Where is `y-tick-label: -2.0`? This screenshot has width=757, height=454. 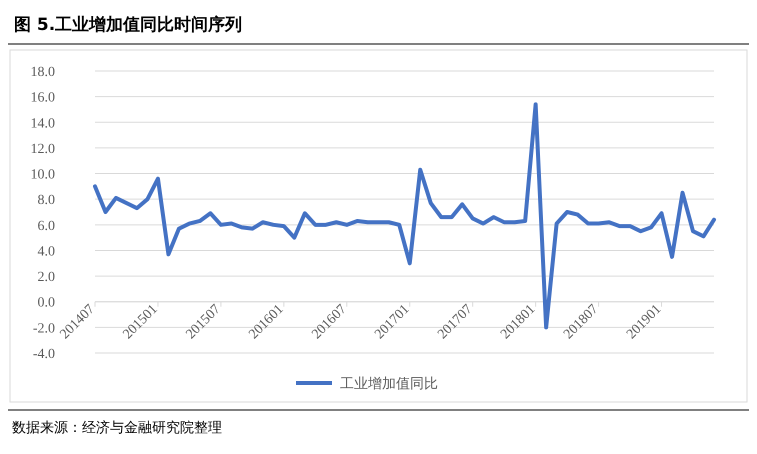
y-tick-label: -2.0 is located at coordinates (43, 328).